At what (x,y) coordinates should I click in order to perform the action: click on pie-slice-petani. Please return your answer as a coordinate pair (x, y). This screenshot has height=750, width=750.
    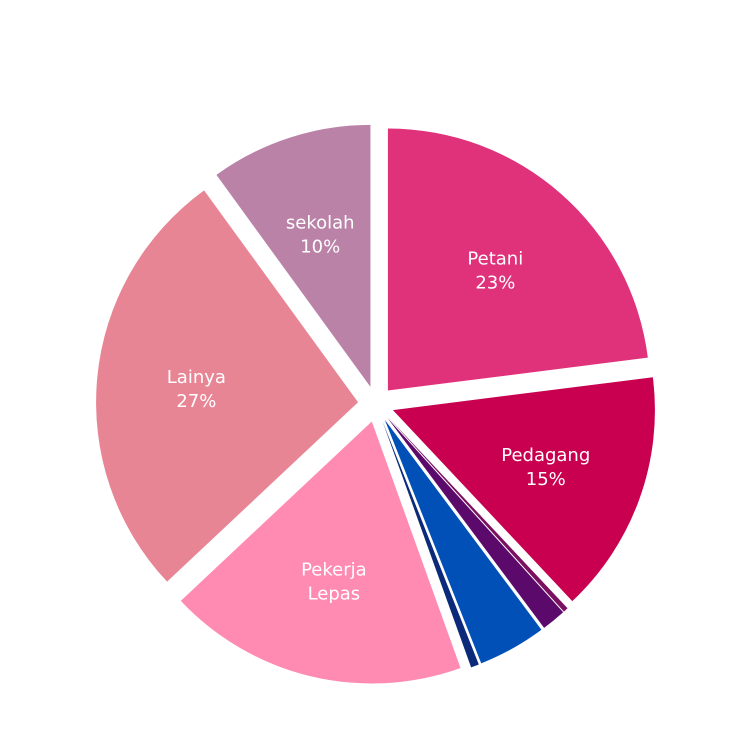
    Looking at the image, I should click on (517, 259).